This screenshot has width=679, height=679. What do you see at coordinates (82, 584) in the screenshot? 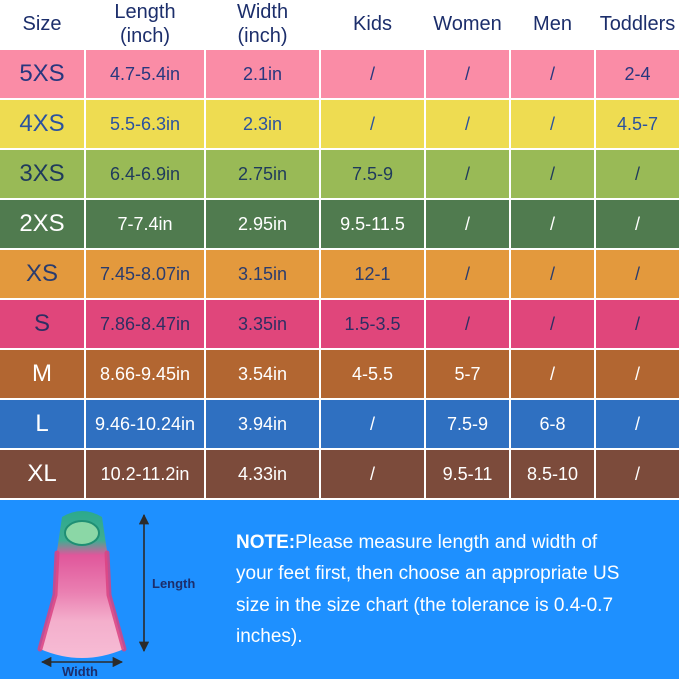
I see `fin-shape` at bounding box center [82, 584].